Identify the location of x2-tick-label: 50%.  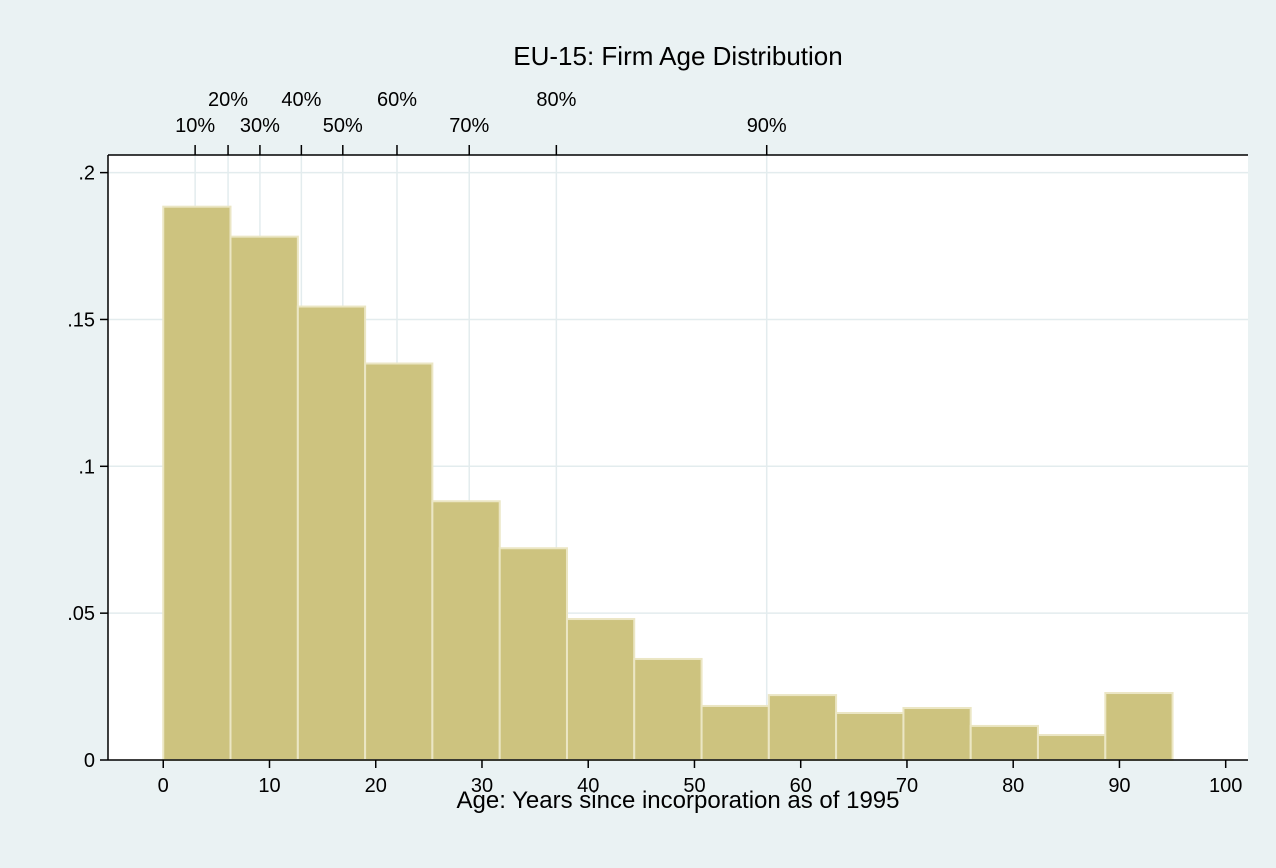
(343, 126).